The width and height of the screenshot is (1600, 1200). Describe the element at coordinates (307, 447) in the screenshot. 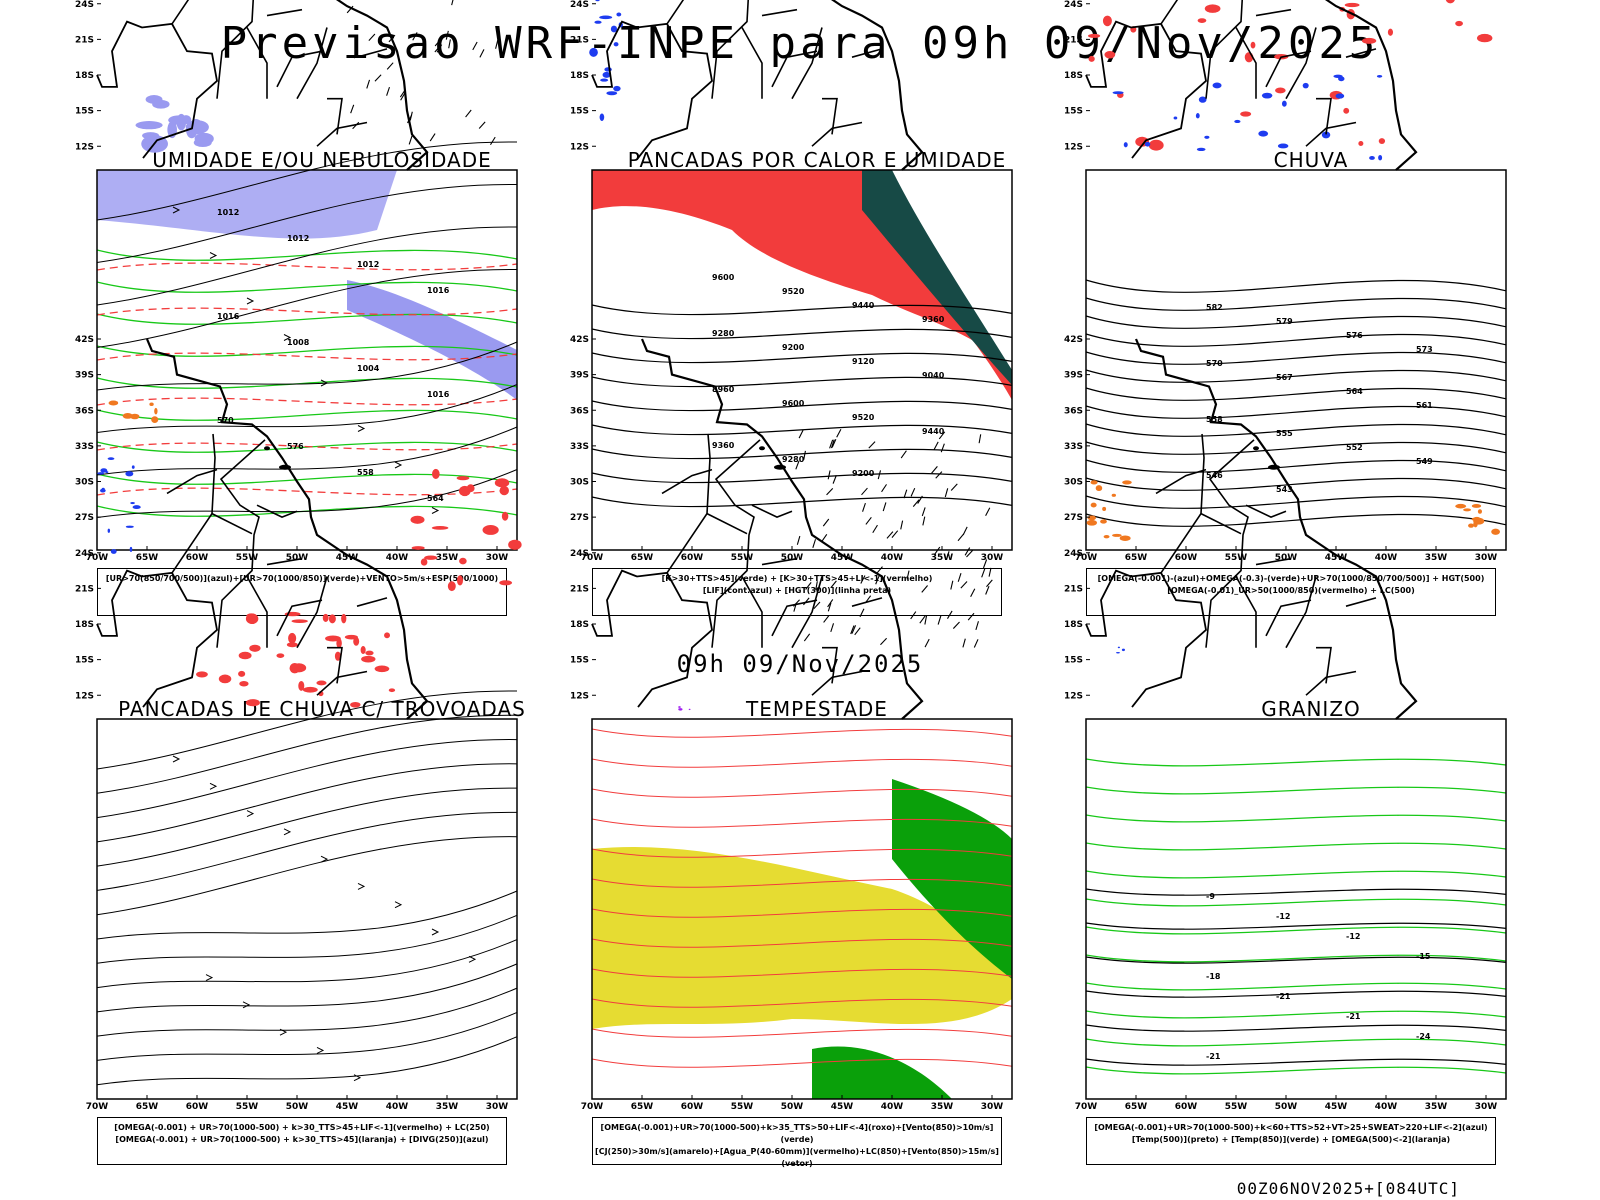

I see `ur-low-contour` at that location.